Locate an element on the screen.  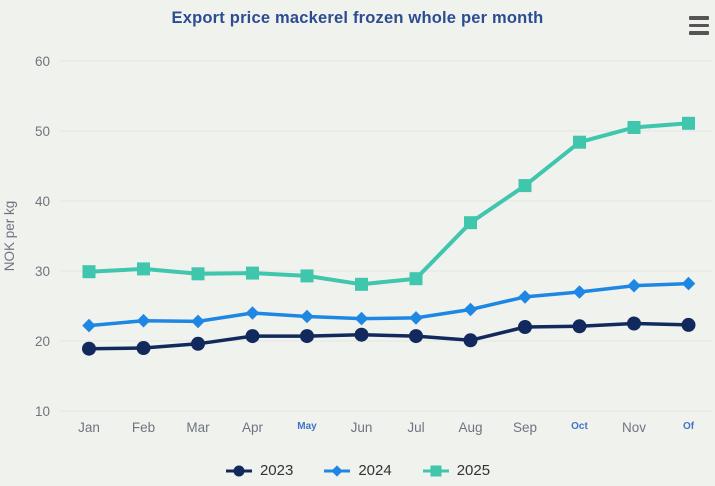
chart-context-menu-button is located at coordinates (700, 25).